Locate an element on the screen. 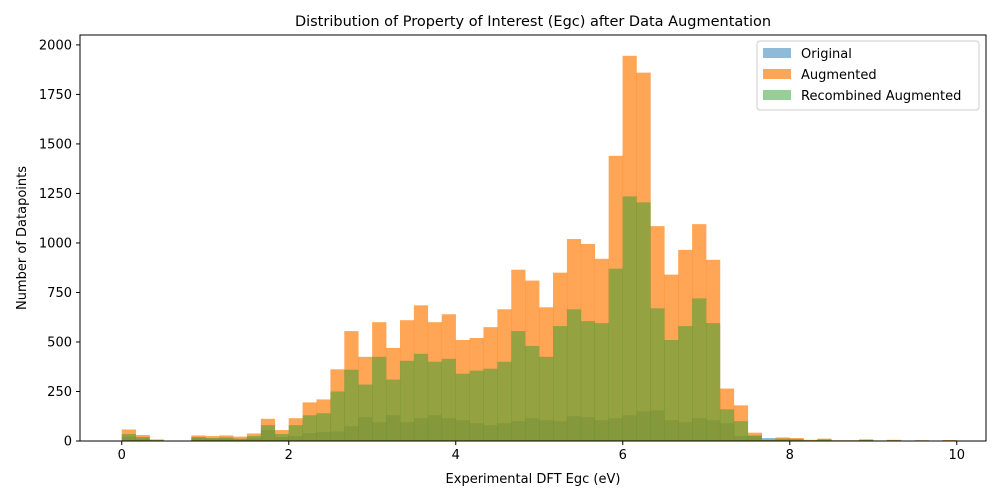 This screenshot has width=1000, height=504. y-tick-label: 250 is located at coordinates (59, 392).